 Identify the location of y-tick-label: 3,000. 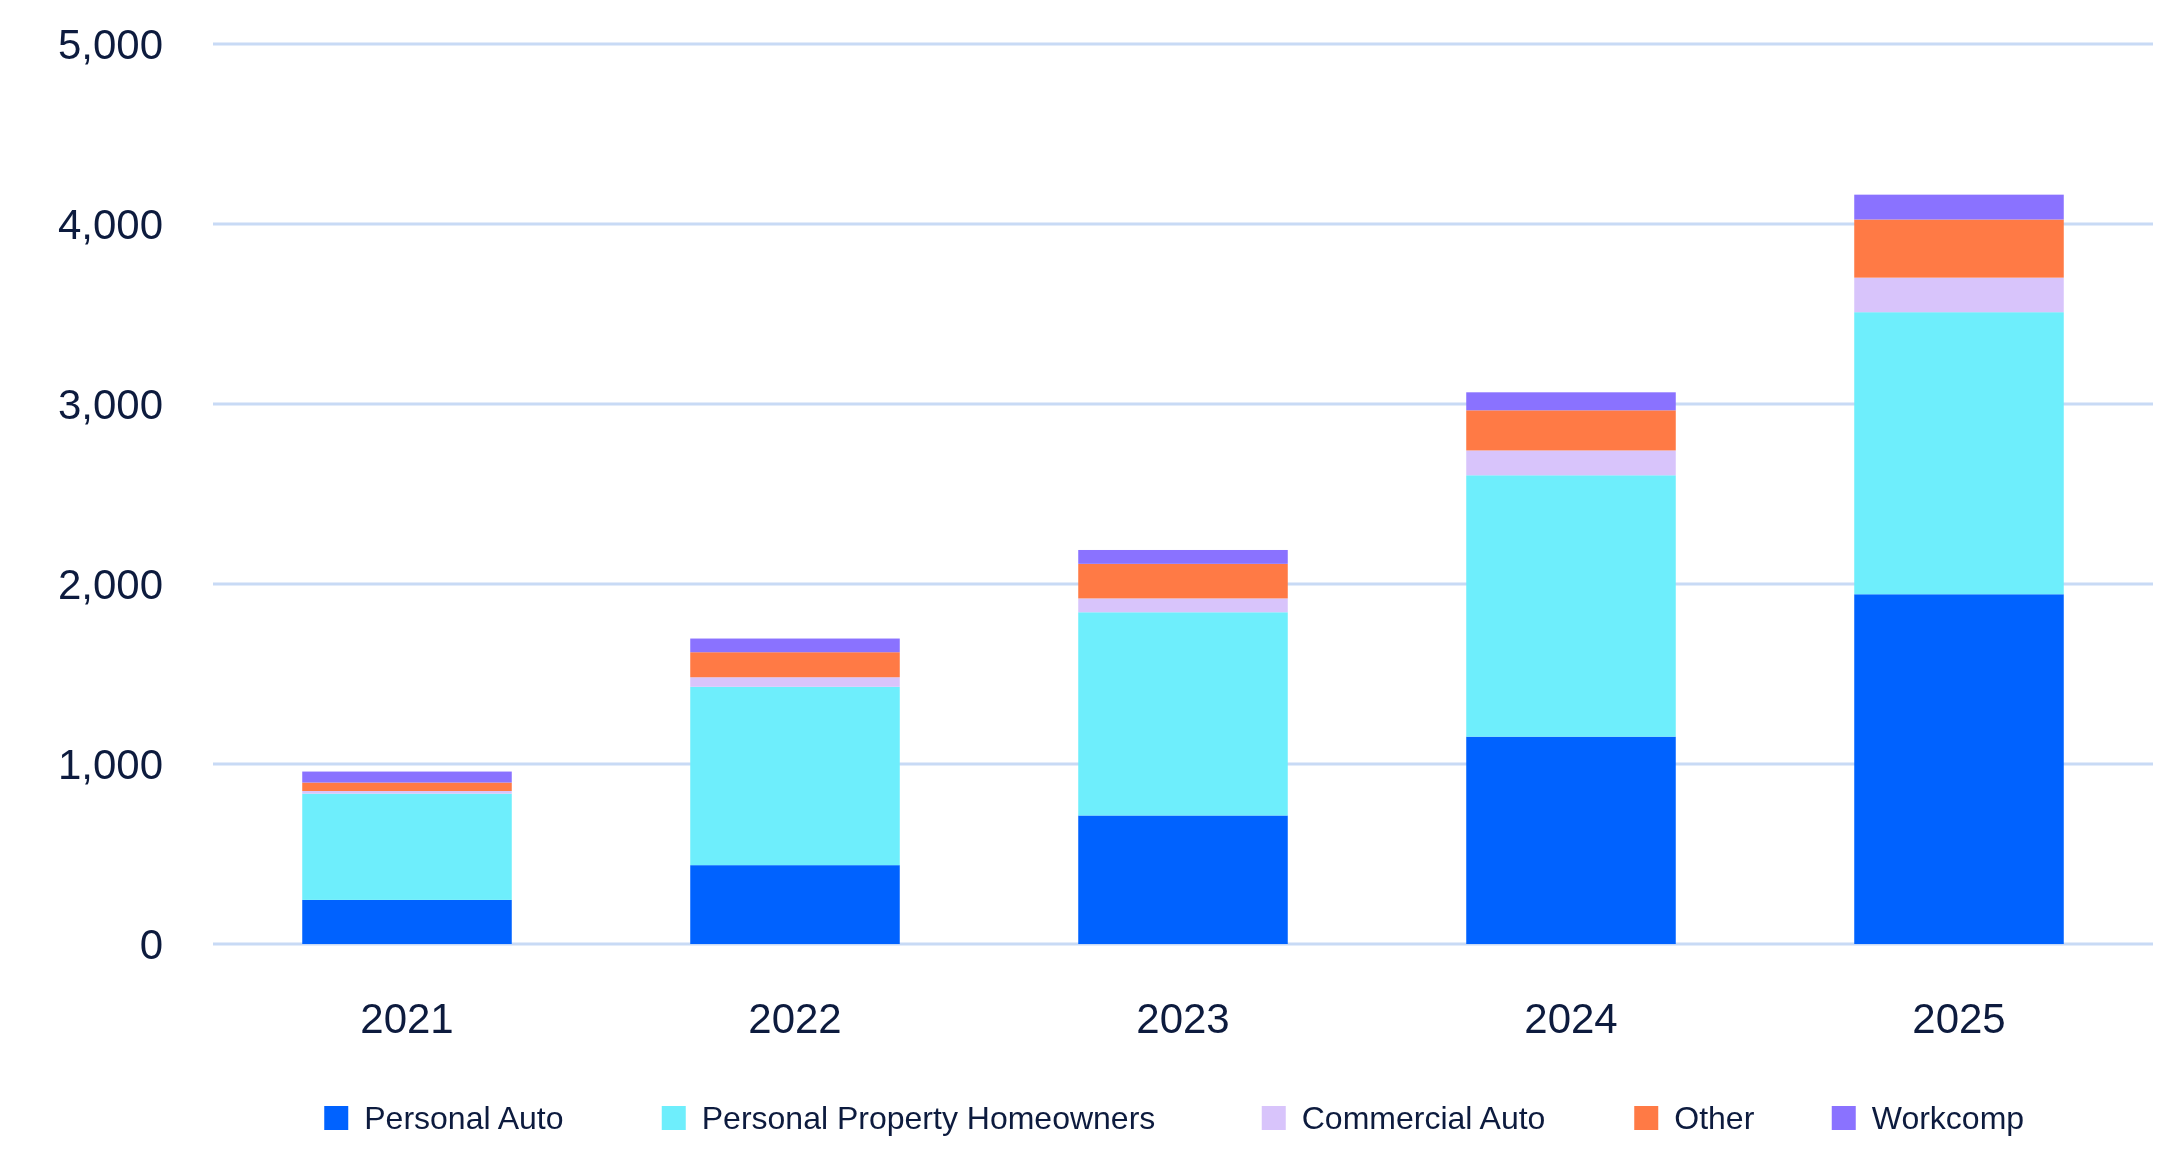
(110, 404).